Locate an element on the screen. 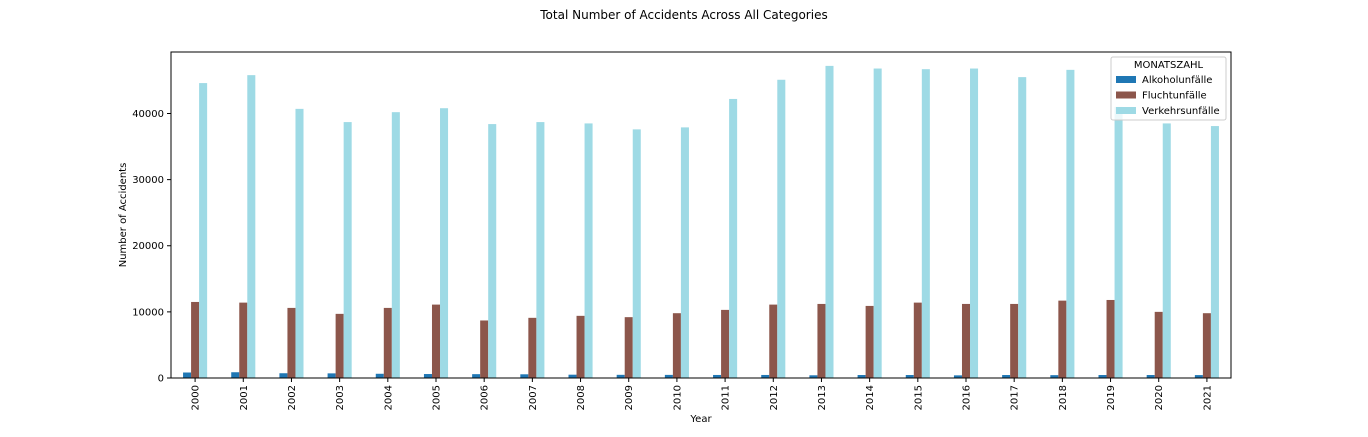  x-tick-label: 2002 is located at coordinates (292, 397).